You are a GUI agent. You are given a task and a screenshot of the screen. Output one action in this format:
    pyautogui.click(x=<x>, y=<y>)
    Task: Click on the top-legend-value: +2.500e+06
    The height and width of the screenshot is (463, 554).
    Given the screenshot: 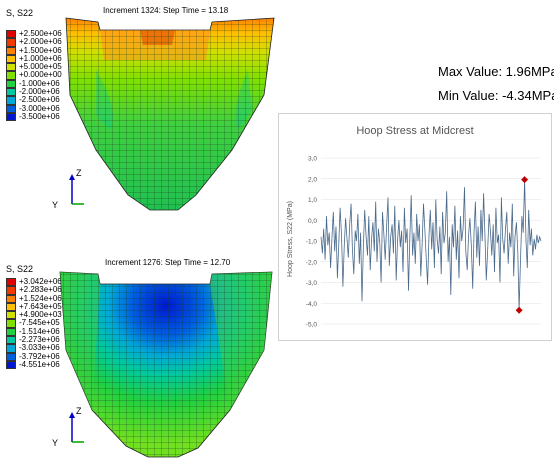 What is the action you would take?
    pyautogui.click(x=40, y=33)
    